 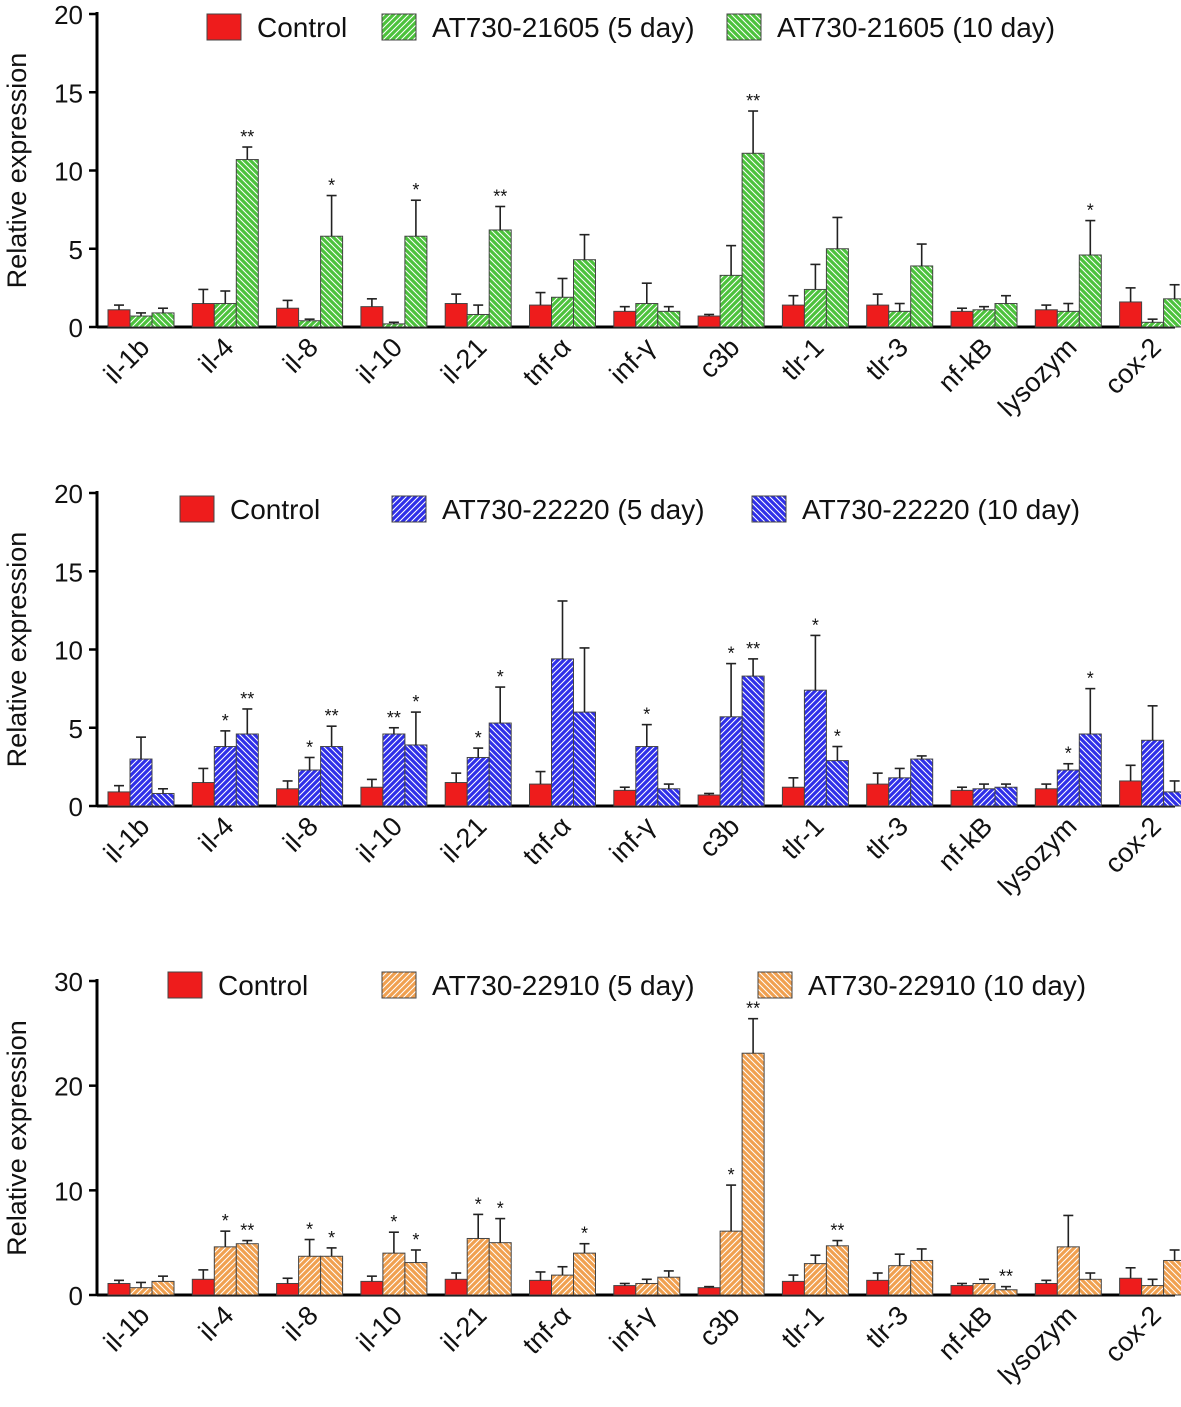 I want to click on x-tick-label: il-21, so click(x=463, y=1328).